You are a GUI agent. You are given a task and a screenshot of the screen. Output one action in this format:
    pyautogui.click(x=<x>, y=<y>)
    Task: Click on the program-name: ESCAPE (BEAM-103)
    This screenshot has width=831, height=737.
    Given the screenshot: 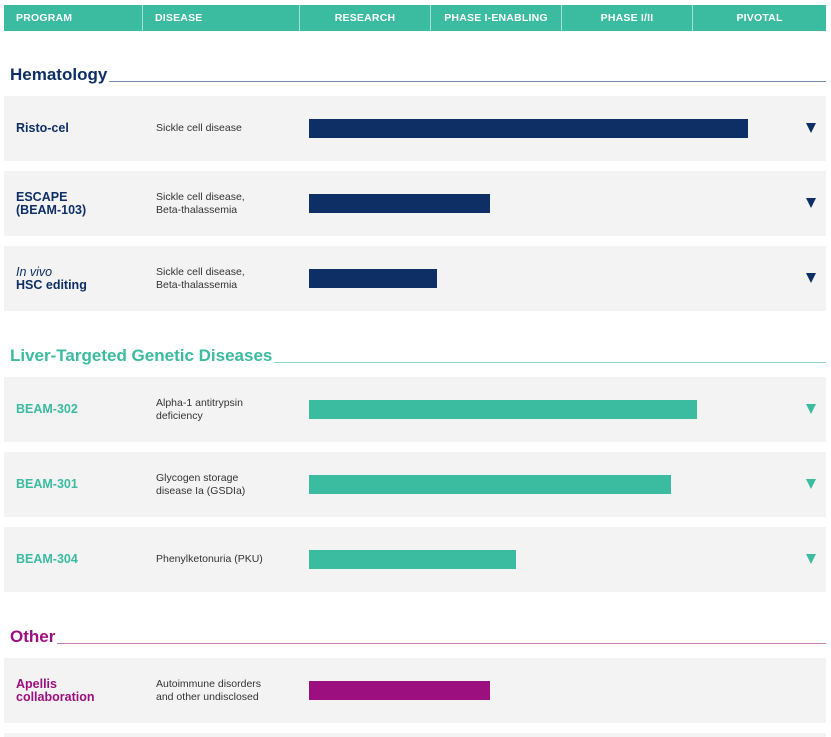 What is the action you would take?
    pyautogui.click(x=51, y=203)
    